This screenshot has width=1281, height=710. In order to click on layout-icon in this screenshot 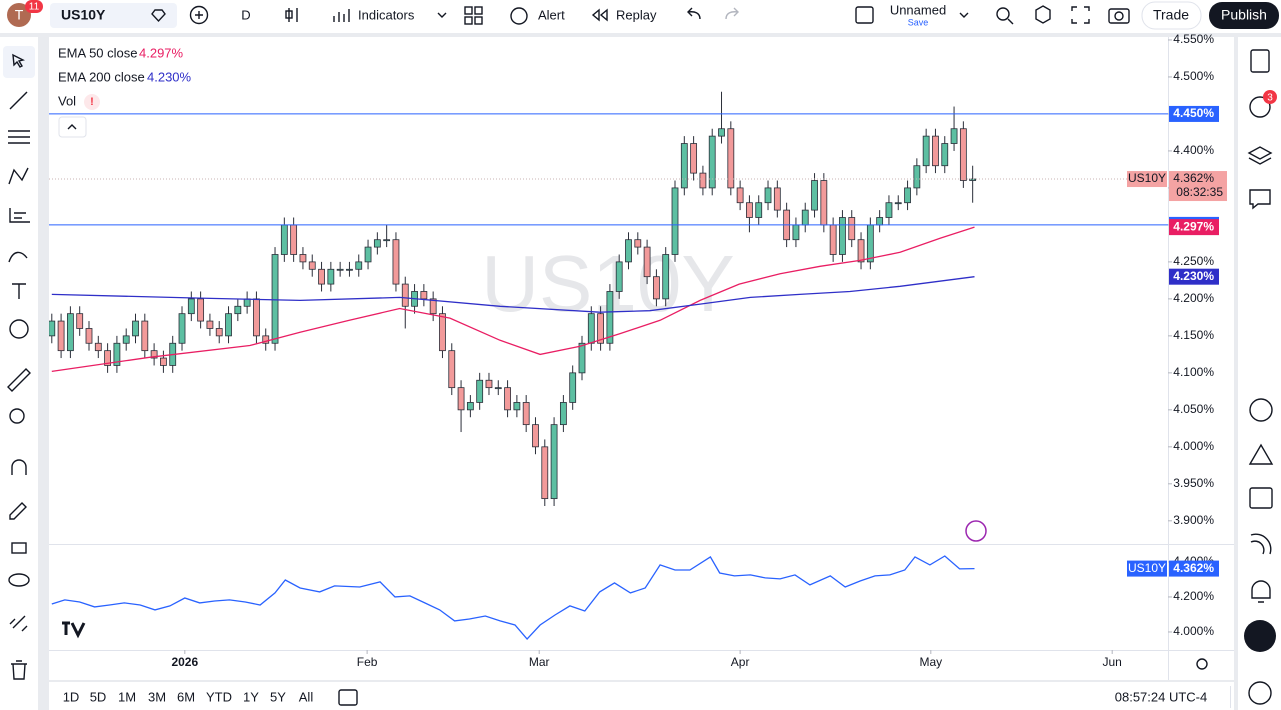, I will do `click(864, 15)`.